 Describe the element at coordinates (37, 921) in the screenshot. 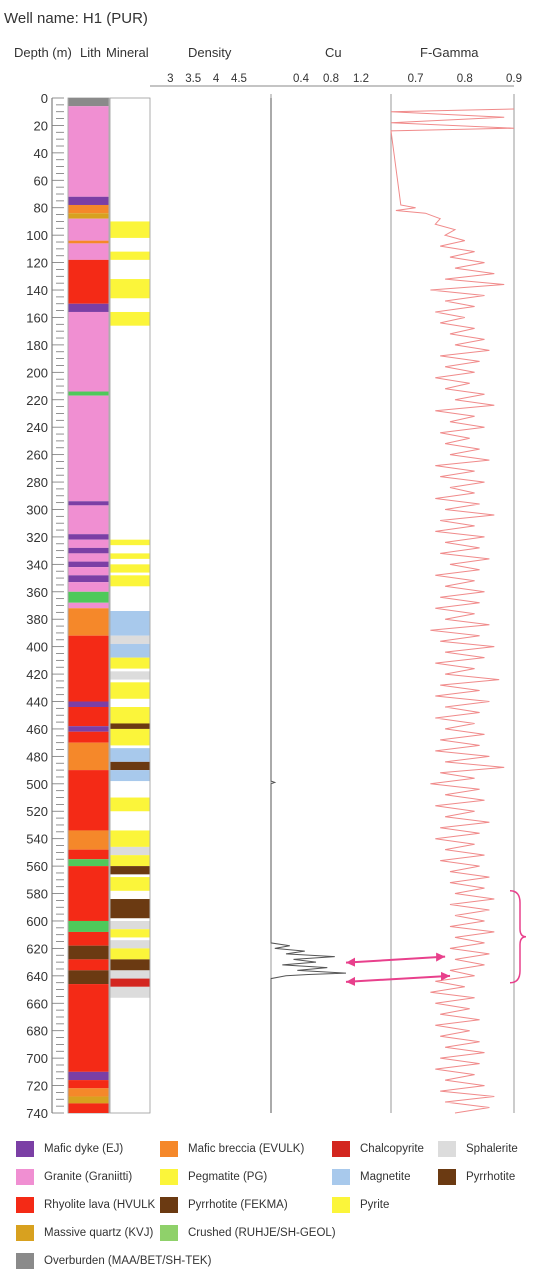

I see `depth-tick-label: 600` at that location.